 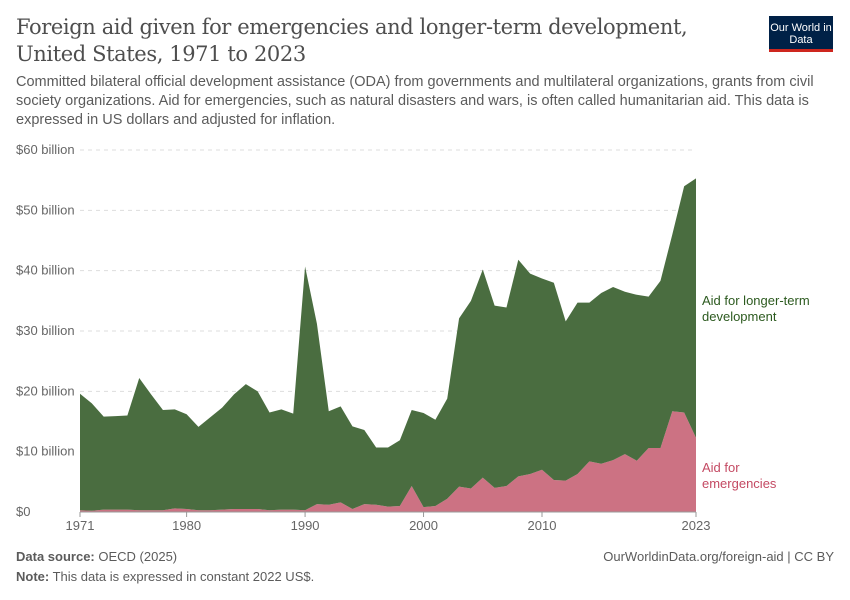 I want to click on y-tick-label: $60 billion, so click(x=45, y=149).